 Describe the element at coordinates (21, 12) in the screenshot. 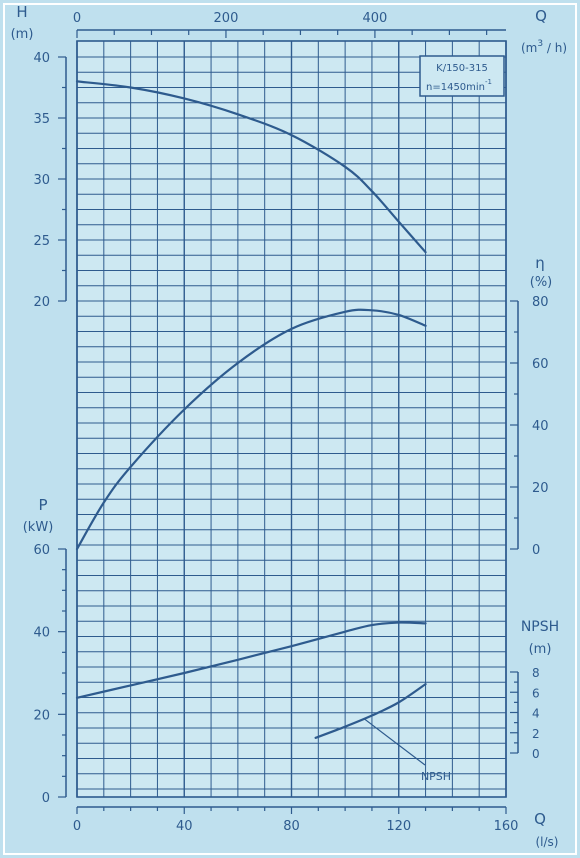

I see `head-axis-label: H` at that location.